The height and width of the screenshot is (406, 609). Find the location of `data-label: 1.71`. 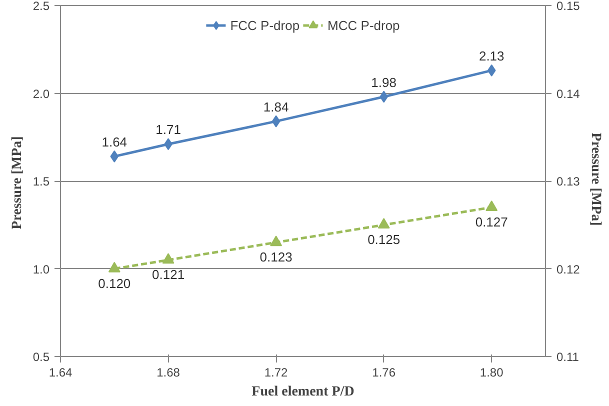

data-label: 1.71 is located at coordinates (168, 130).